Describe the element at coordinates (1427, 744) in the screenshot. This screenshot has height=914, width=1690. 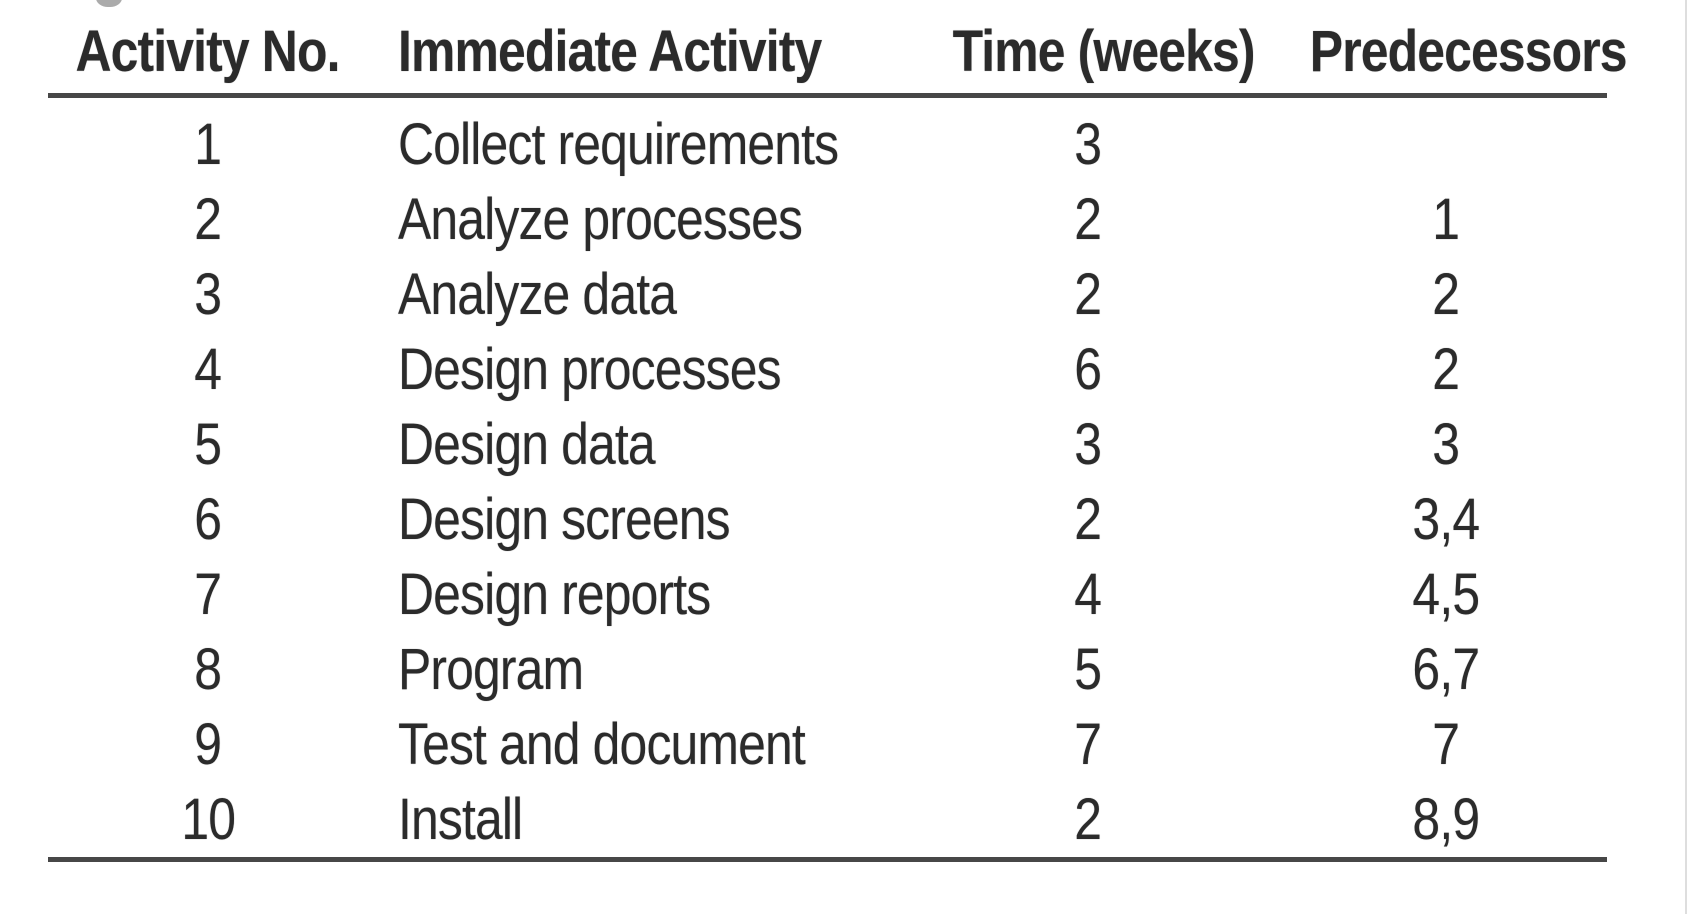
I see `cell-predecessors-wrap: 7` at that location.